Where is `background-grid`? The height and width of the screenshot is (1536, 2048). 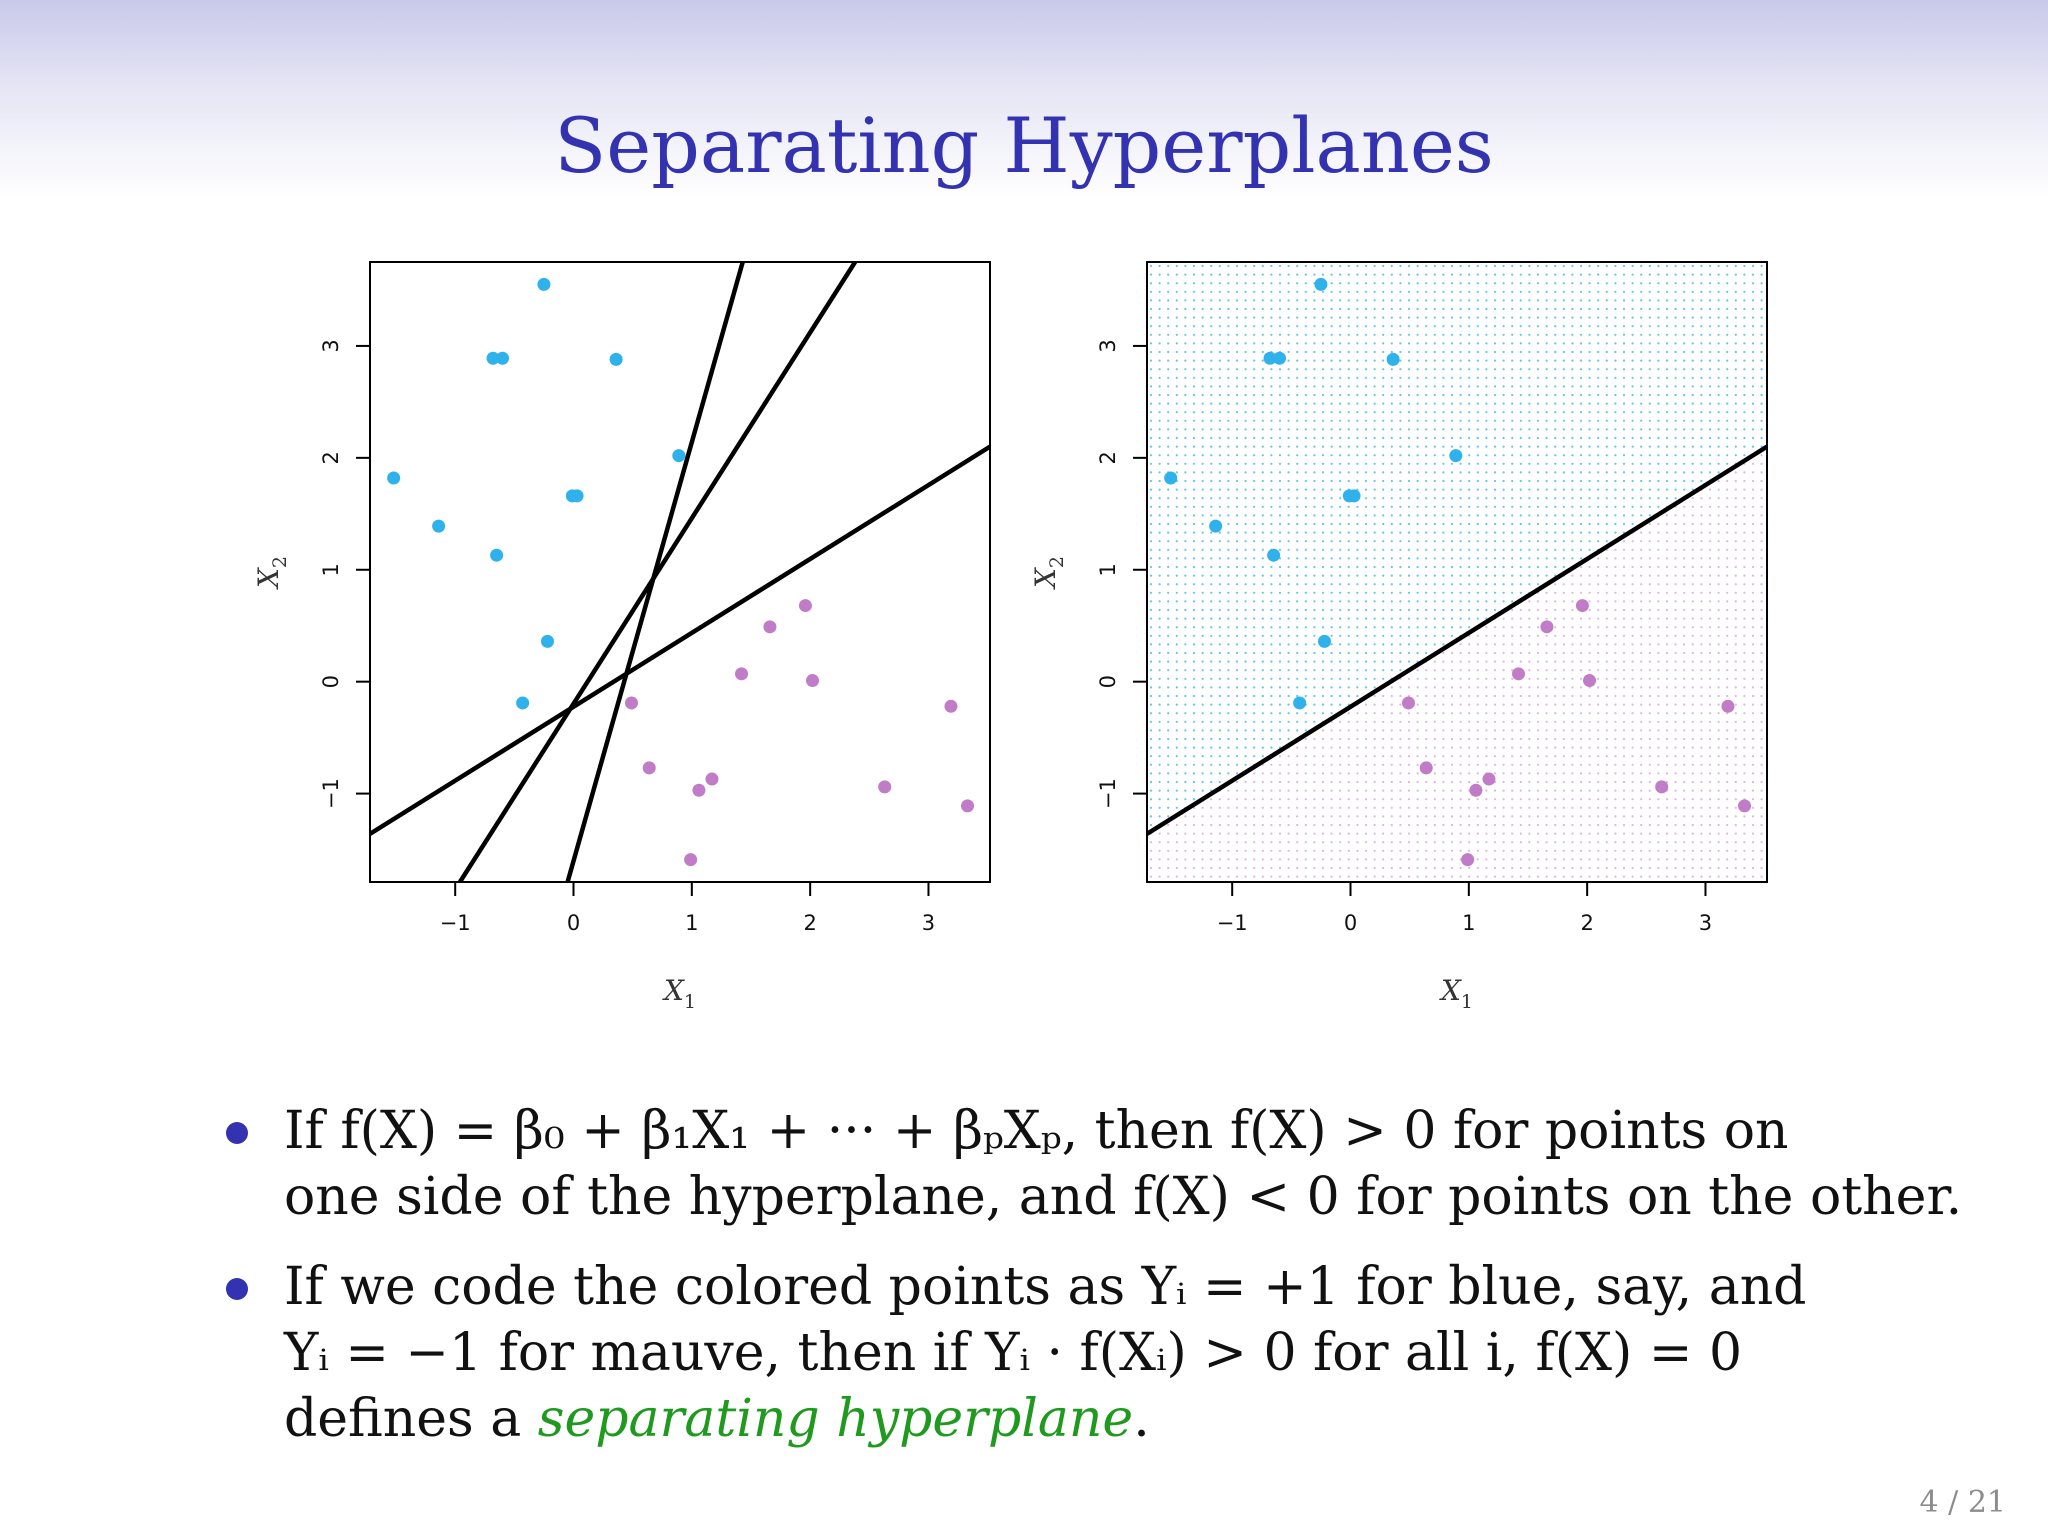 background-grid is located at coordinates (1456, 571).